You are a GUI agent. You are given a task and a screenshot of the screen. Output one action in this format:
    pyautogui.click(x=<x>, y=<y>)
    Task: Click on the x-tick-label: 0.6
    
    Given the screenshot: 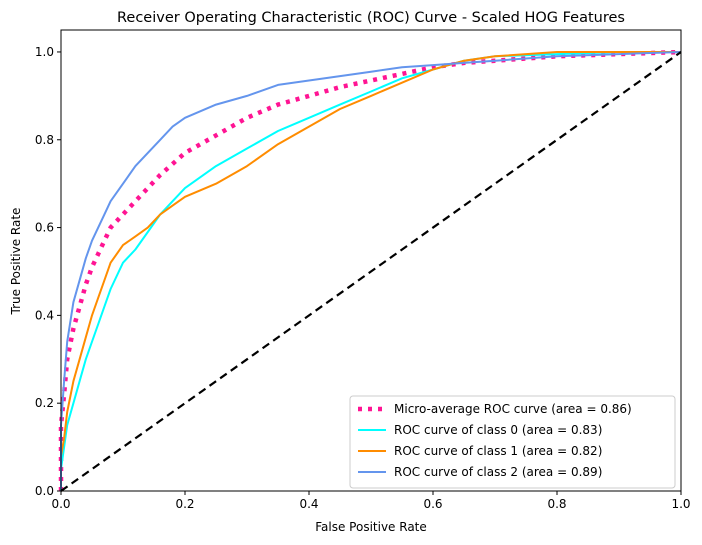 What is the action you would take?
    pyautogui.click(x=432, y=504)
    